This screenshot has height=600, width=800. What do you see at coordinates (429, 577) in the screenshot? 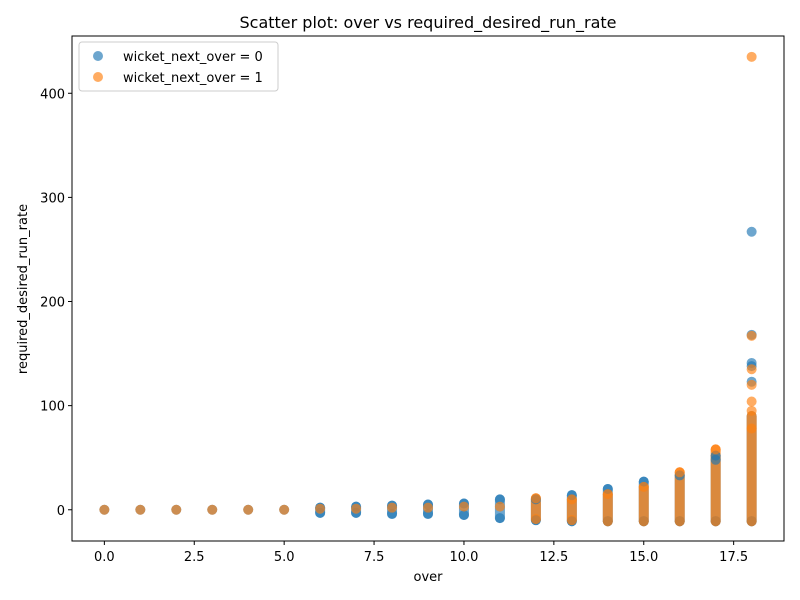
I see `x-axis-label: over` at bounding box center [429, 577].